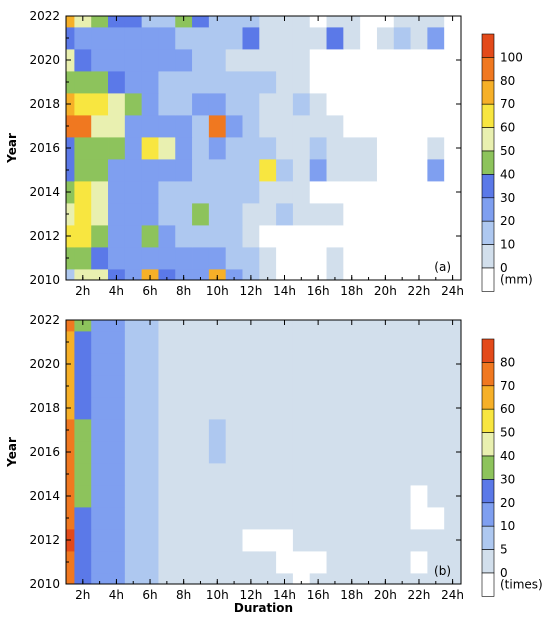 The height and width of the screenshot is (624, 550). What do you see at coordinates (12, 452) in the screenshot?
I see `y-axis-label: Year` at bounding box center [12, 452].